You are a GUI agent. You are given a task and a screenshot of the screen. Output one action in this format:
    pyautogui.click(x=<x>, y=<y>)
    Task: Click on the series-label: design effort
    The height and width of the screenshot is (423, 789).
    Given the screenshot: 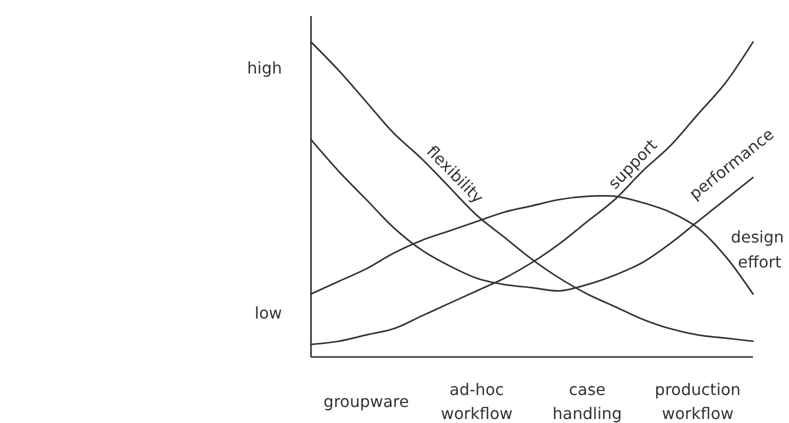 What is the action you would take?
    pyautogui.click(x=757, y=250)
    